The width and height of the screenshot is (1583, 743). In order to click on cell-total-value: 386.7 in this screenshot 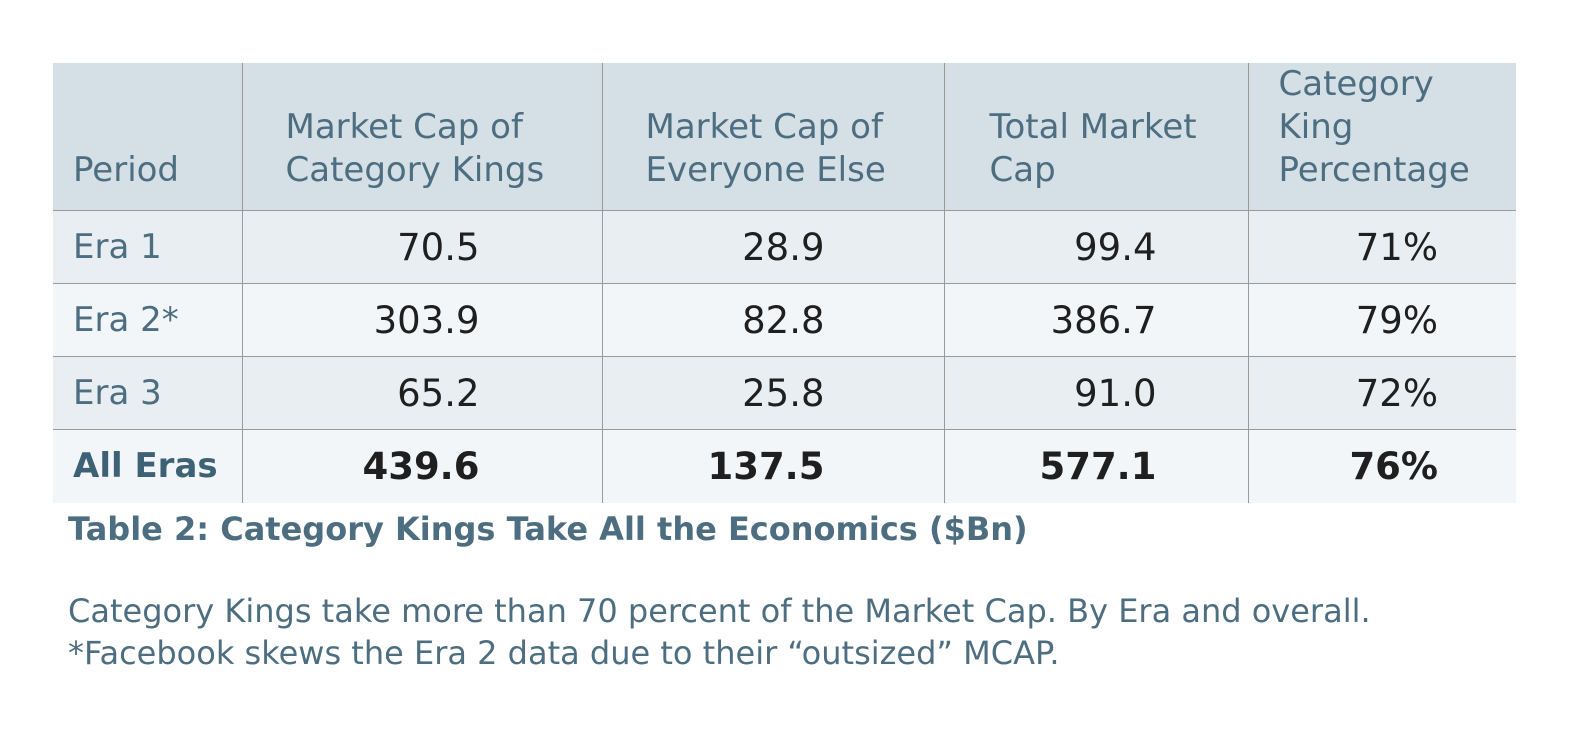, I will do `click(1096, 320)`.